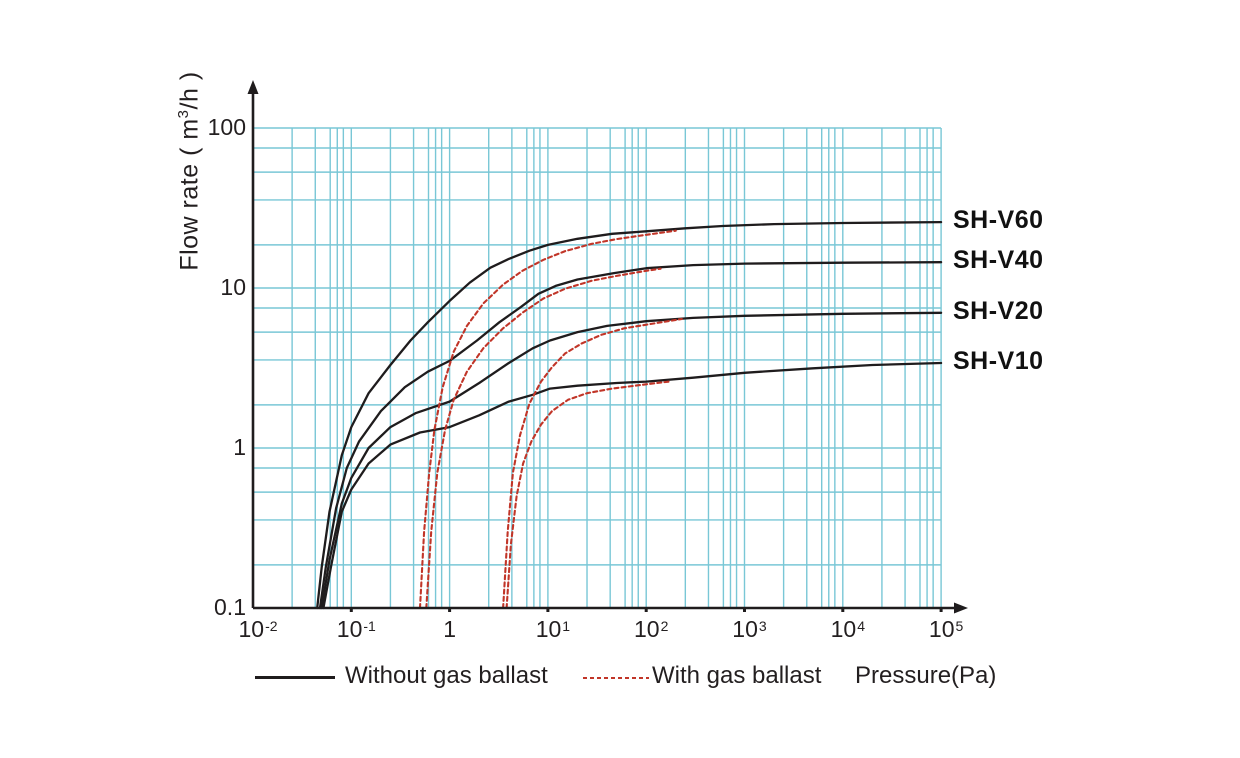  I want to click on curve-sh-v20-gas-ballast, so click(592, 463).